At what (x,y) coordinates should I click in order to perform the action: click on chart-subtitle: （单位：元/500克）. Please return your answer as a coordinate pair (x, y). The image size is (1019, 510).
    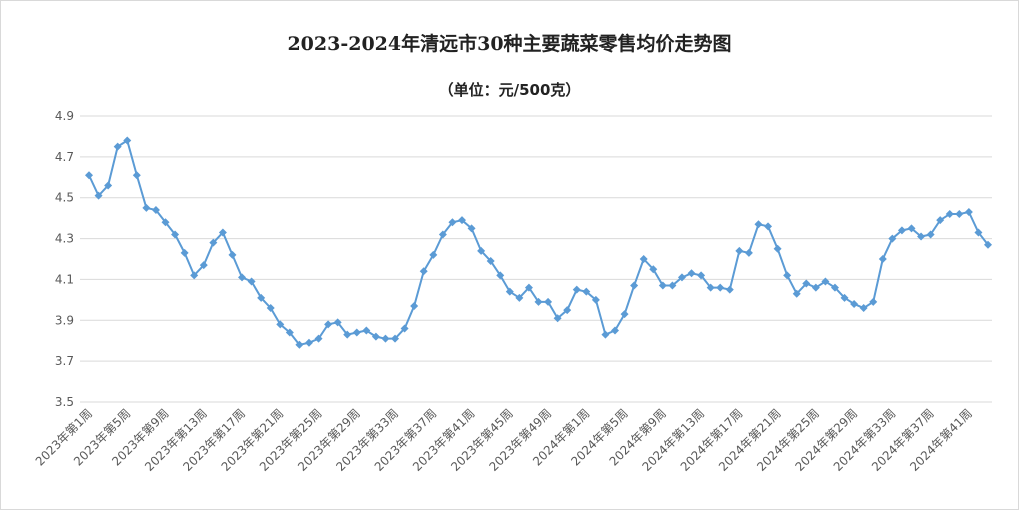
    Looking at the image, I should click on (509, 90).